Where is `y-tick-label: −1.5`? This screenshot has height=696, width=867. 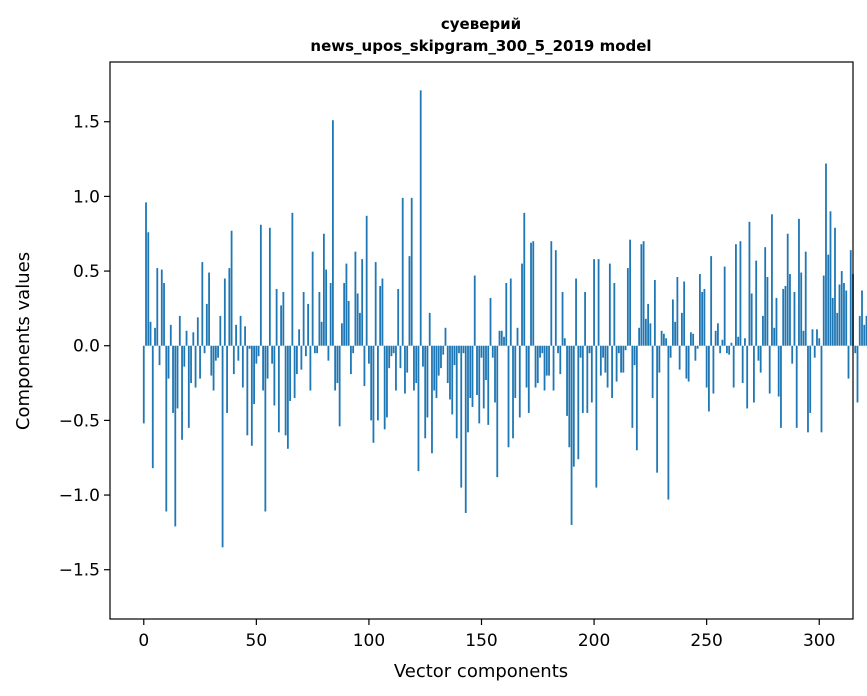 y-tick-label: −1.5 is located at coordinates (79, 571).